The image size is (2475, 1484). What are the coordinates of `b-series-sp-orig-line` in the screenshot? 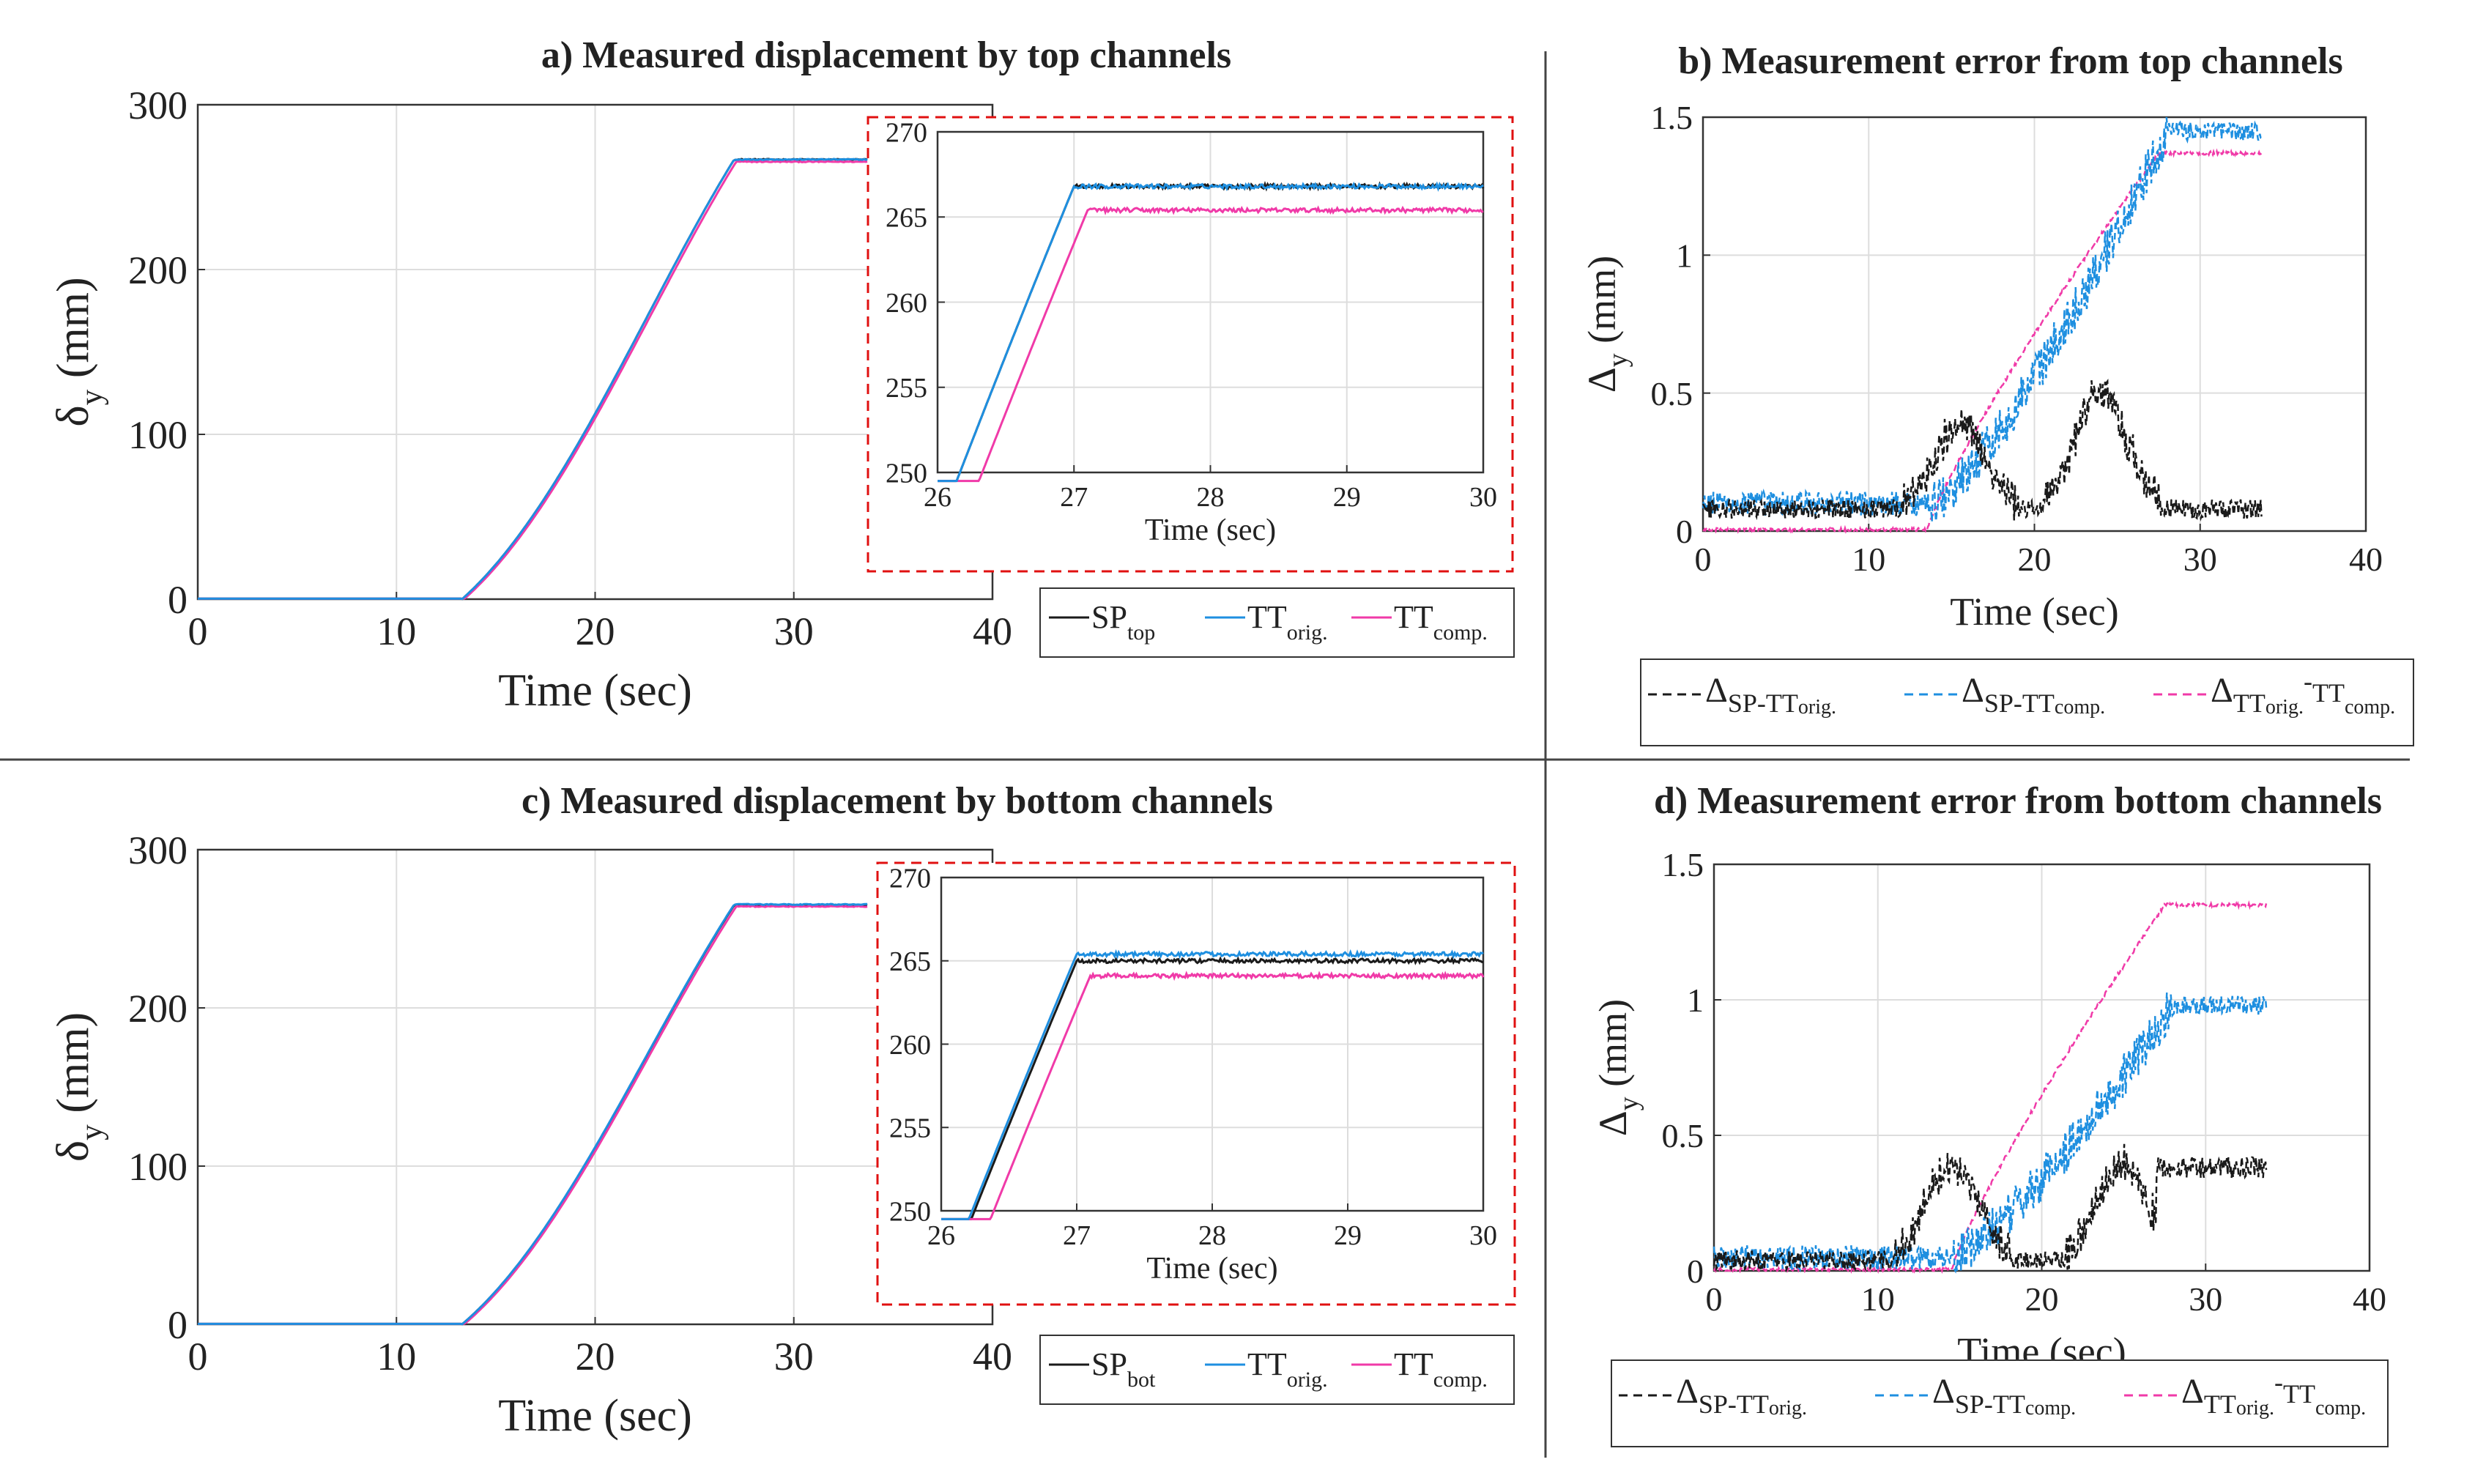 It's located at (1982, 450).